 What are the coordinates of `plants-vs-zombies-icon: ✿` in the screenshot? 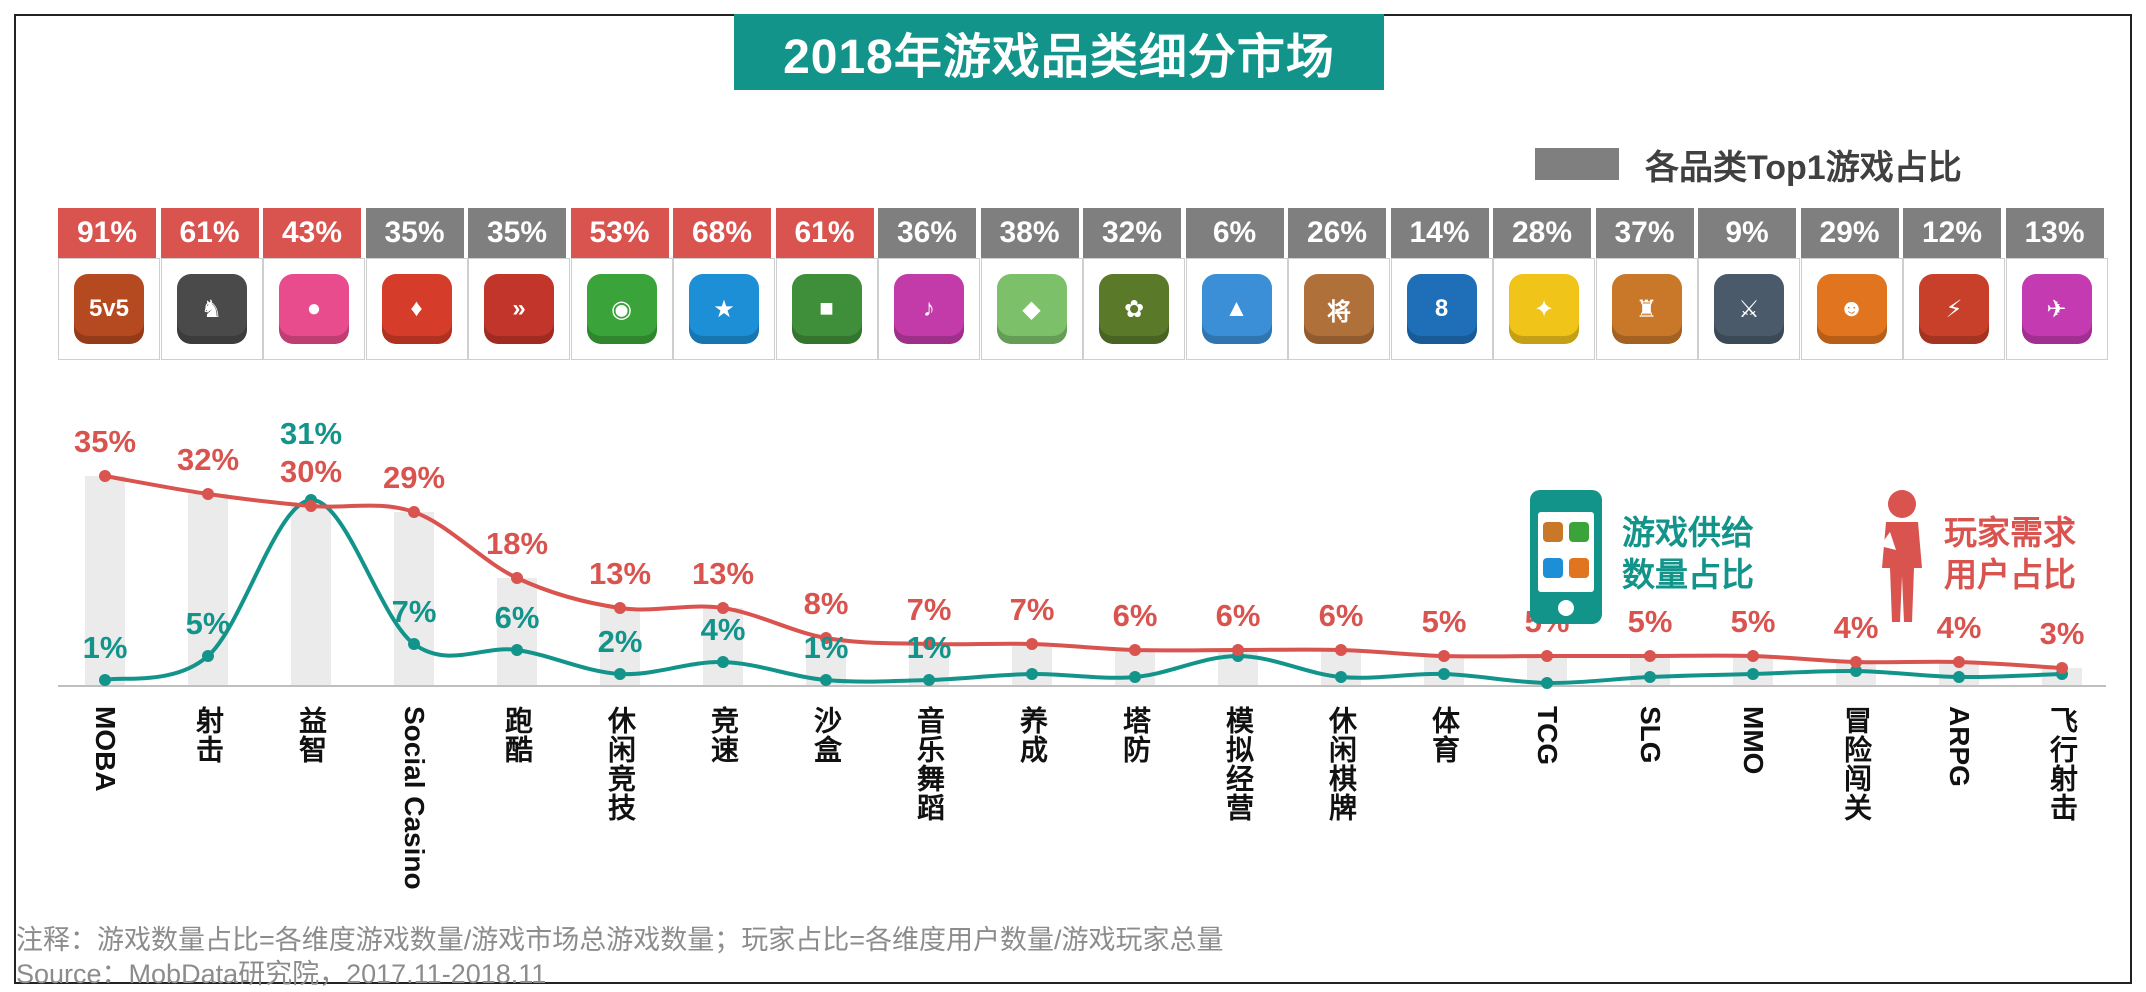 It's located at (1134, 309).